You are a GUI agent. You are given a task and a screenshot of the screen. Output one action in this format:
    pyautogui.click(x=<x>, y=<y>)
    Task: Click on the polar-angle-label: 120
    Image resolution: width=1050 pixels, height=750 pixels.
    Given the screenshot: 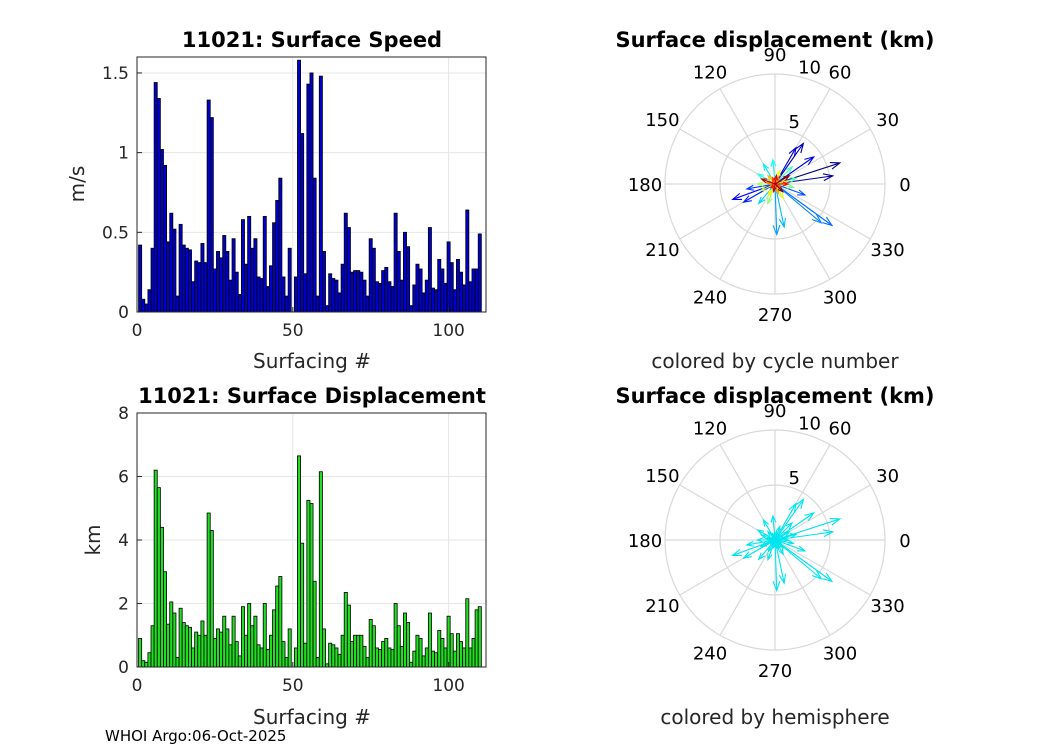 What is the action you would take?
    pyautogui.click(x=710, y=428)
    